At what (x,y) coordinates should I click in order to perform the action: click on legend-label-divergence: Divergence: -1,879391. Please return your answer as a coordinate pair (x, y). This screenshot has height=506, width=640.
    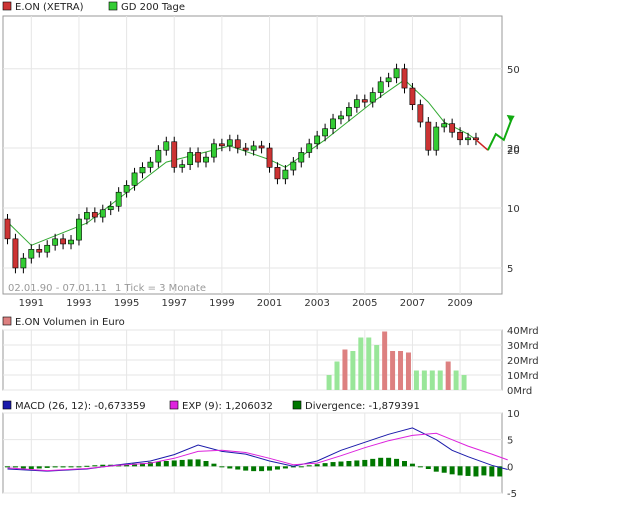
    Looking at the image, I should click on (362, 406).